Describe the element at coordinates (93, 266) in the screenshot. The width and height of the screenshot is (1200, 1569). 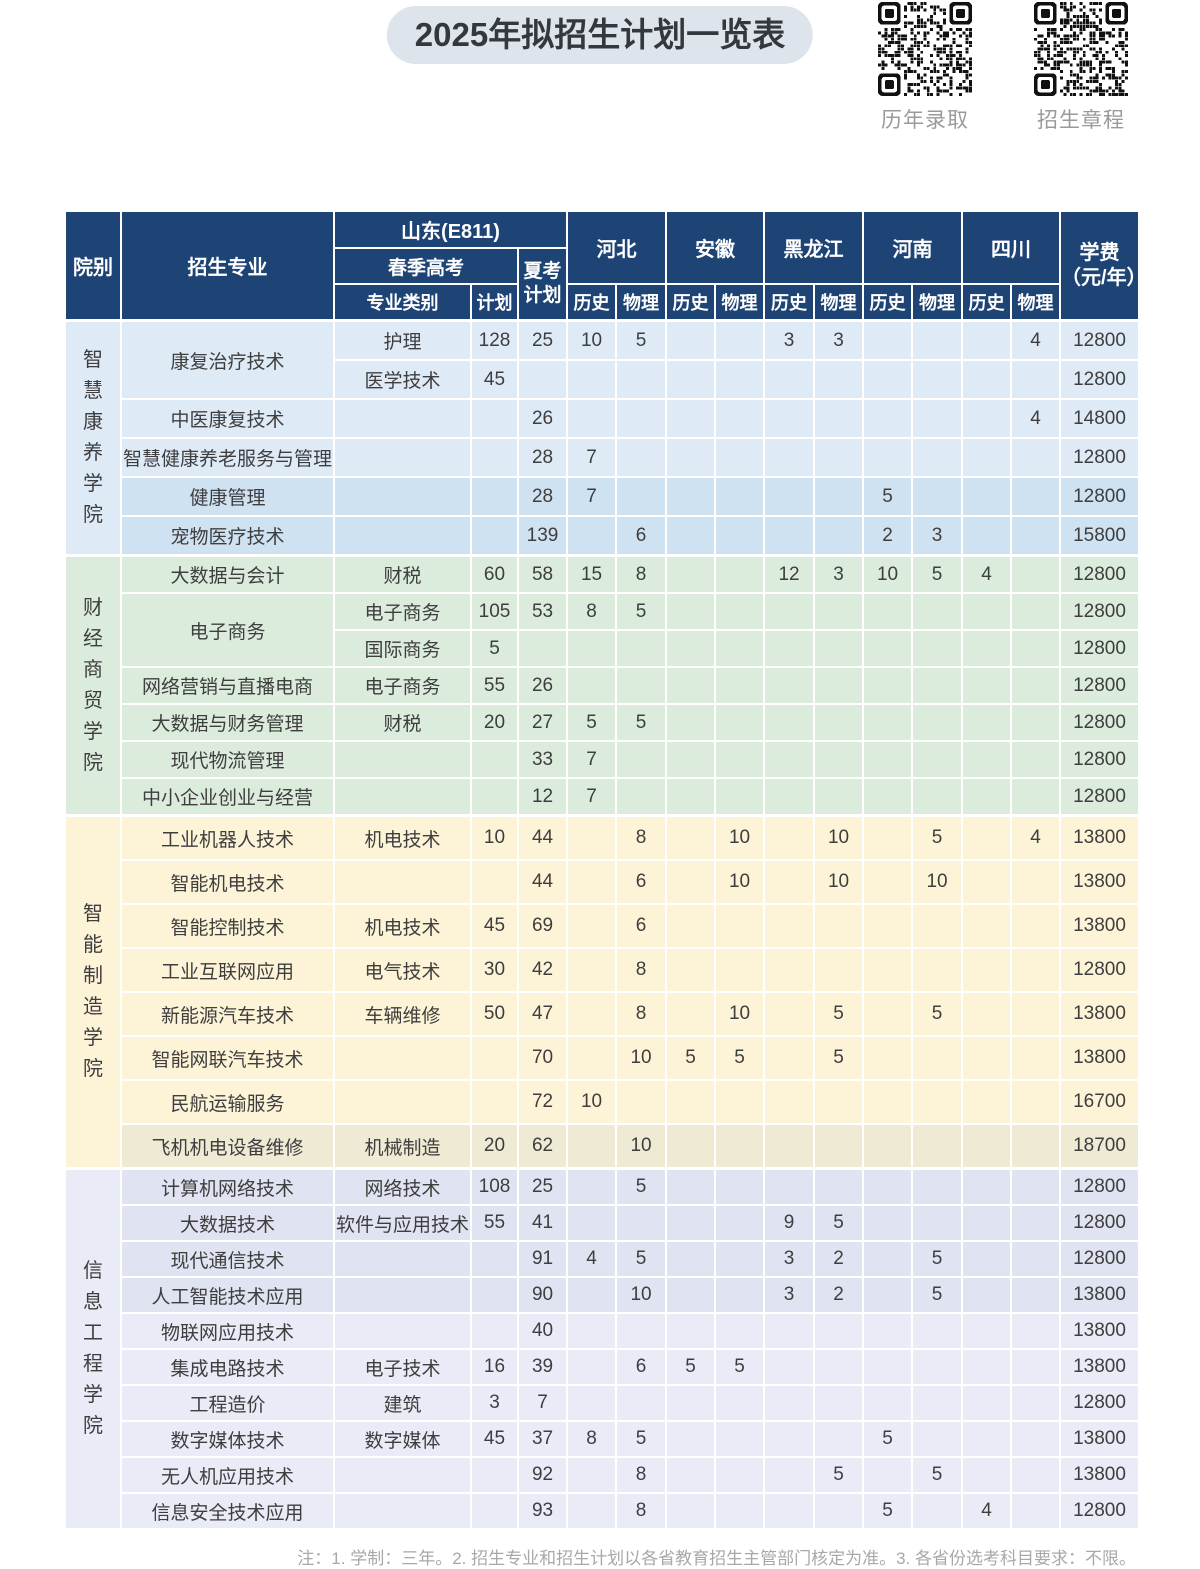
I see `header-college: 院别` at that location.